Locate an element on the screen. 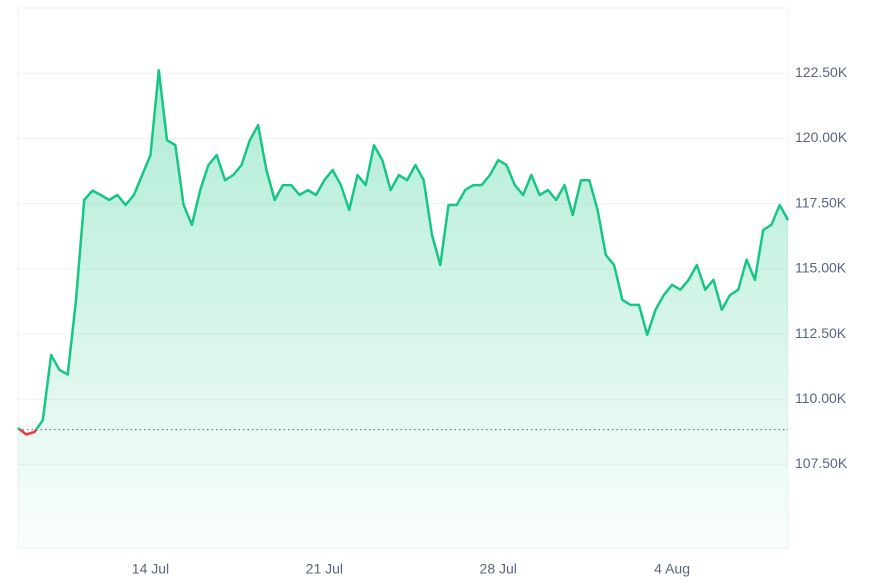  y-tick-label: 122.50K is located at coordinates (821, 72).